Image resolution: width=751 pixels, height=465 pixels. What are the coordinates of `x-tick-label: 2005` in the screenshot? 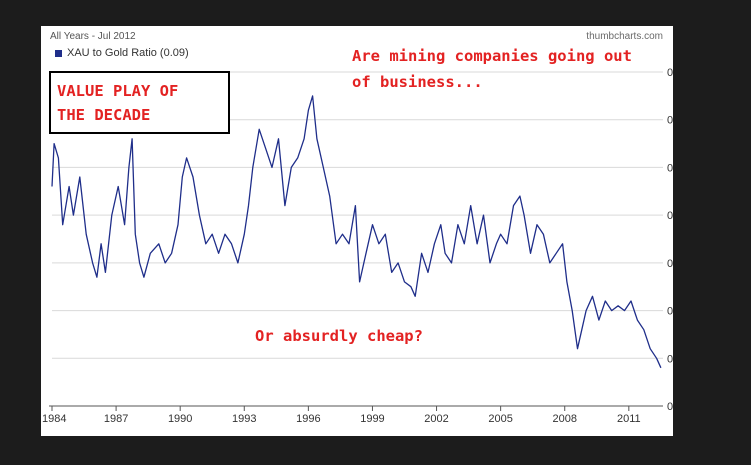 It's located at (500, 419).